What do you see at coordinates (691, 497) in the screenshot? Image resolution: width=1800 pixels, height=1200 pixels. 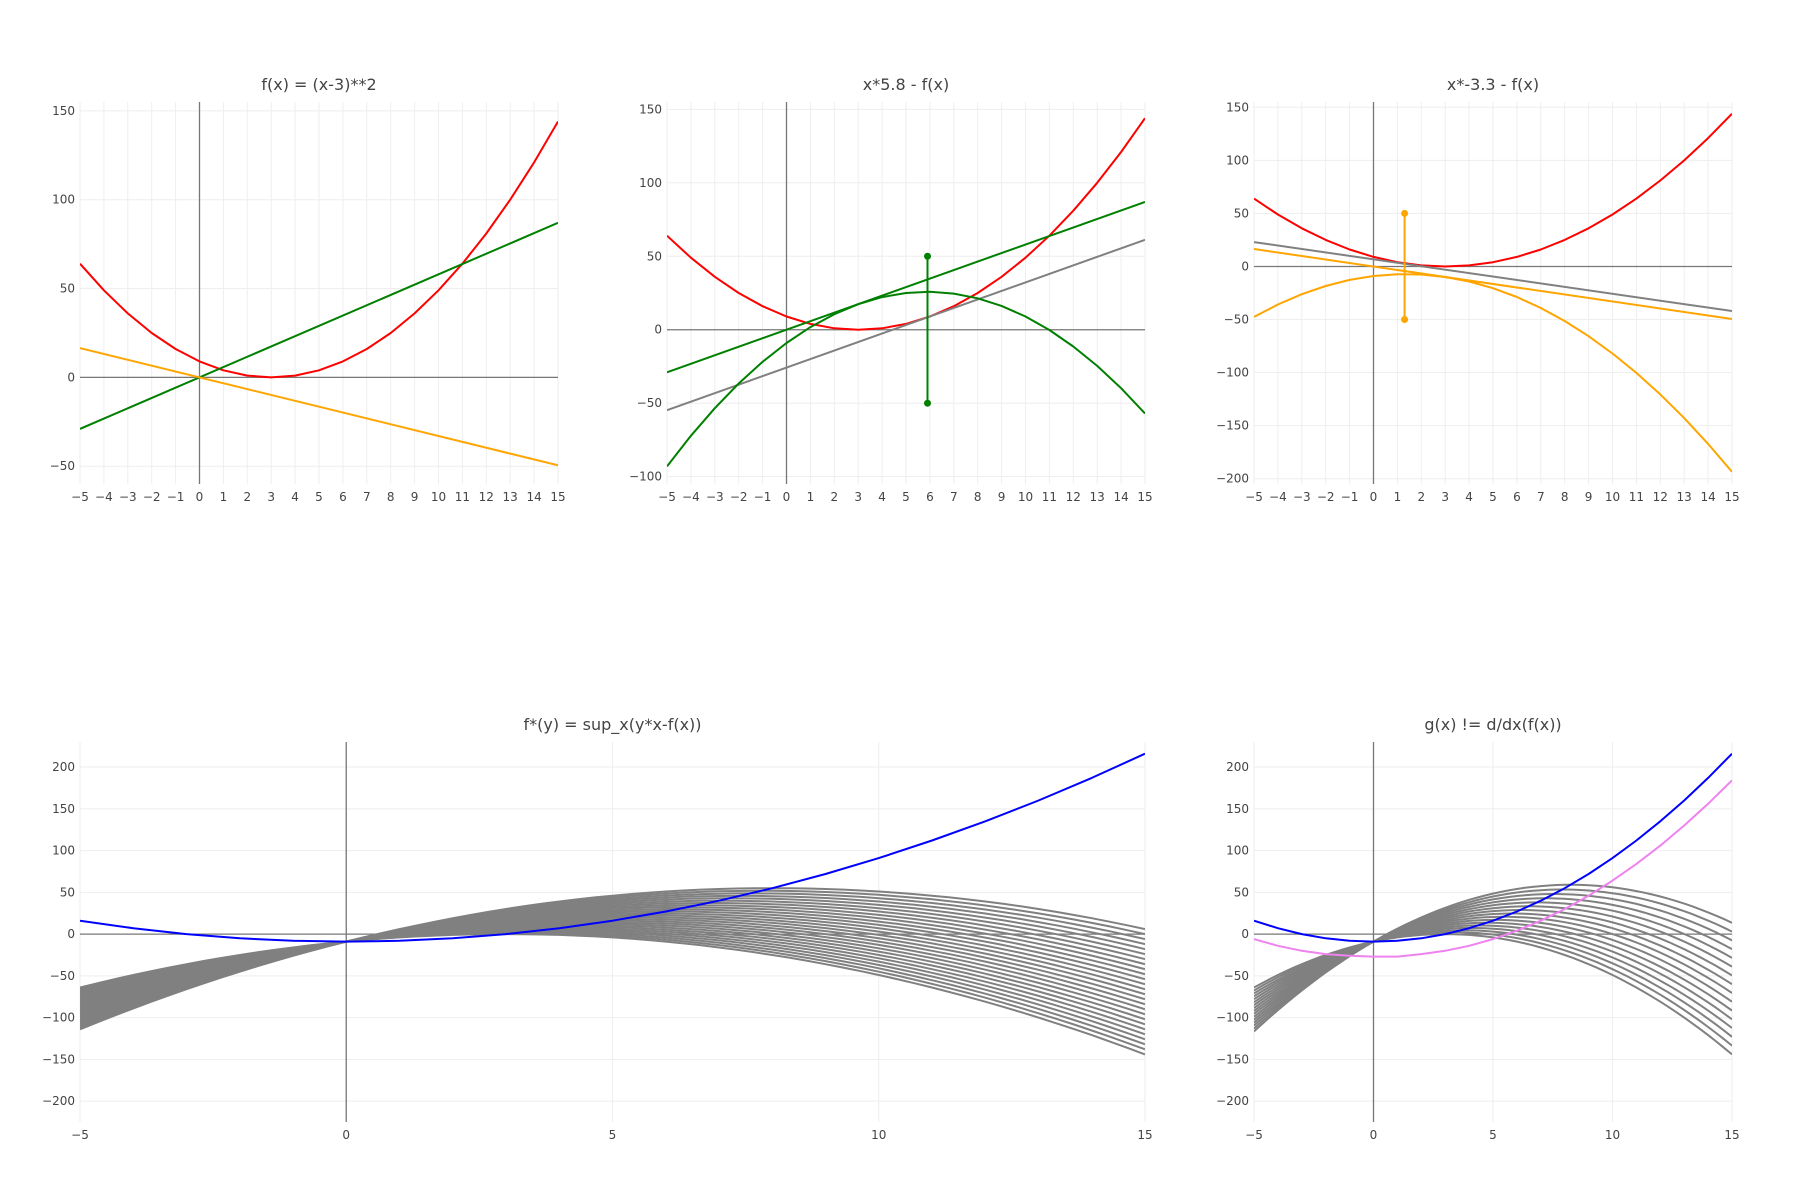 I see `x-tick-label: −4` at bounding box center [691, 497].